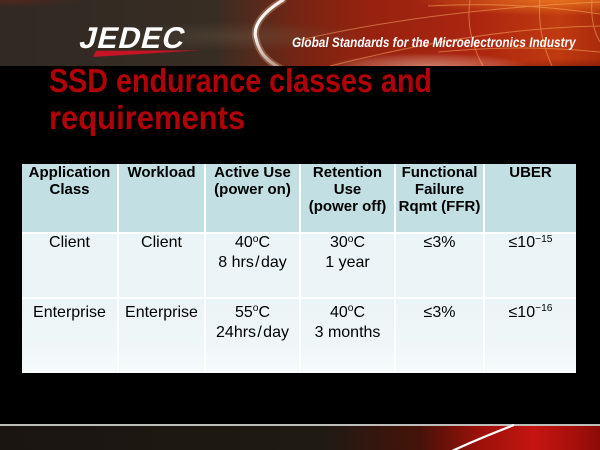 This screenshot has width=600, height=450. Describe the element at coordinates (132, 37) in the screenshot. I see `svg-text: JEDEC` at that location.